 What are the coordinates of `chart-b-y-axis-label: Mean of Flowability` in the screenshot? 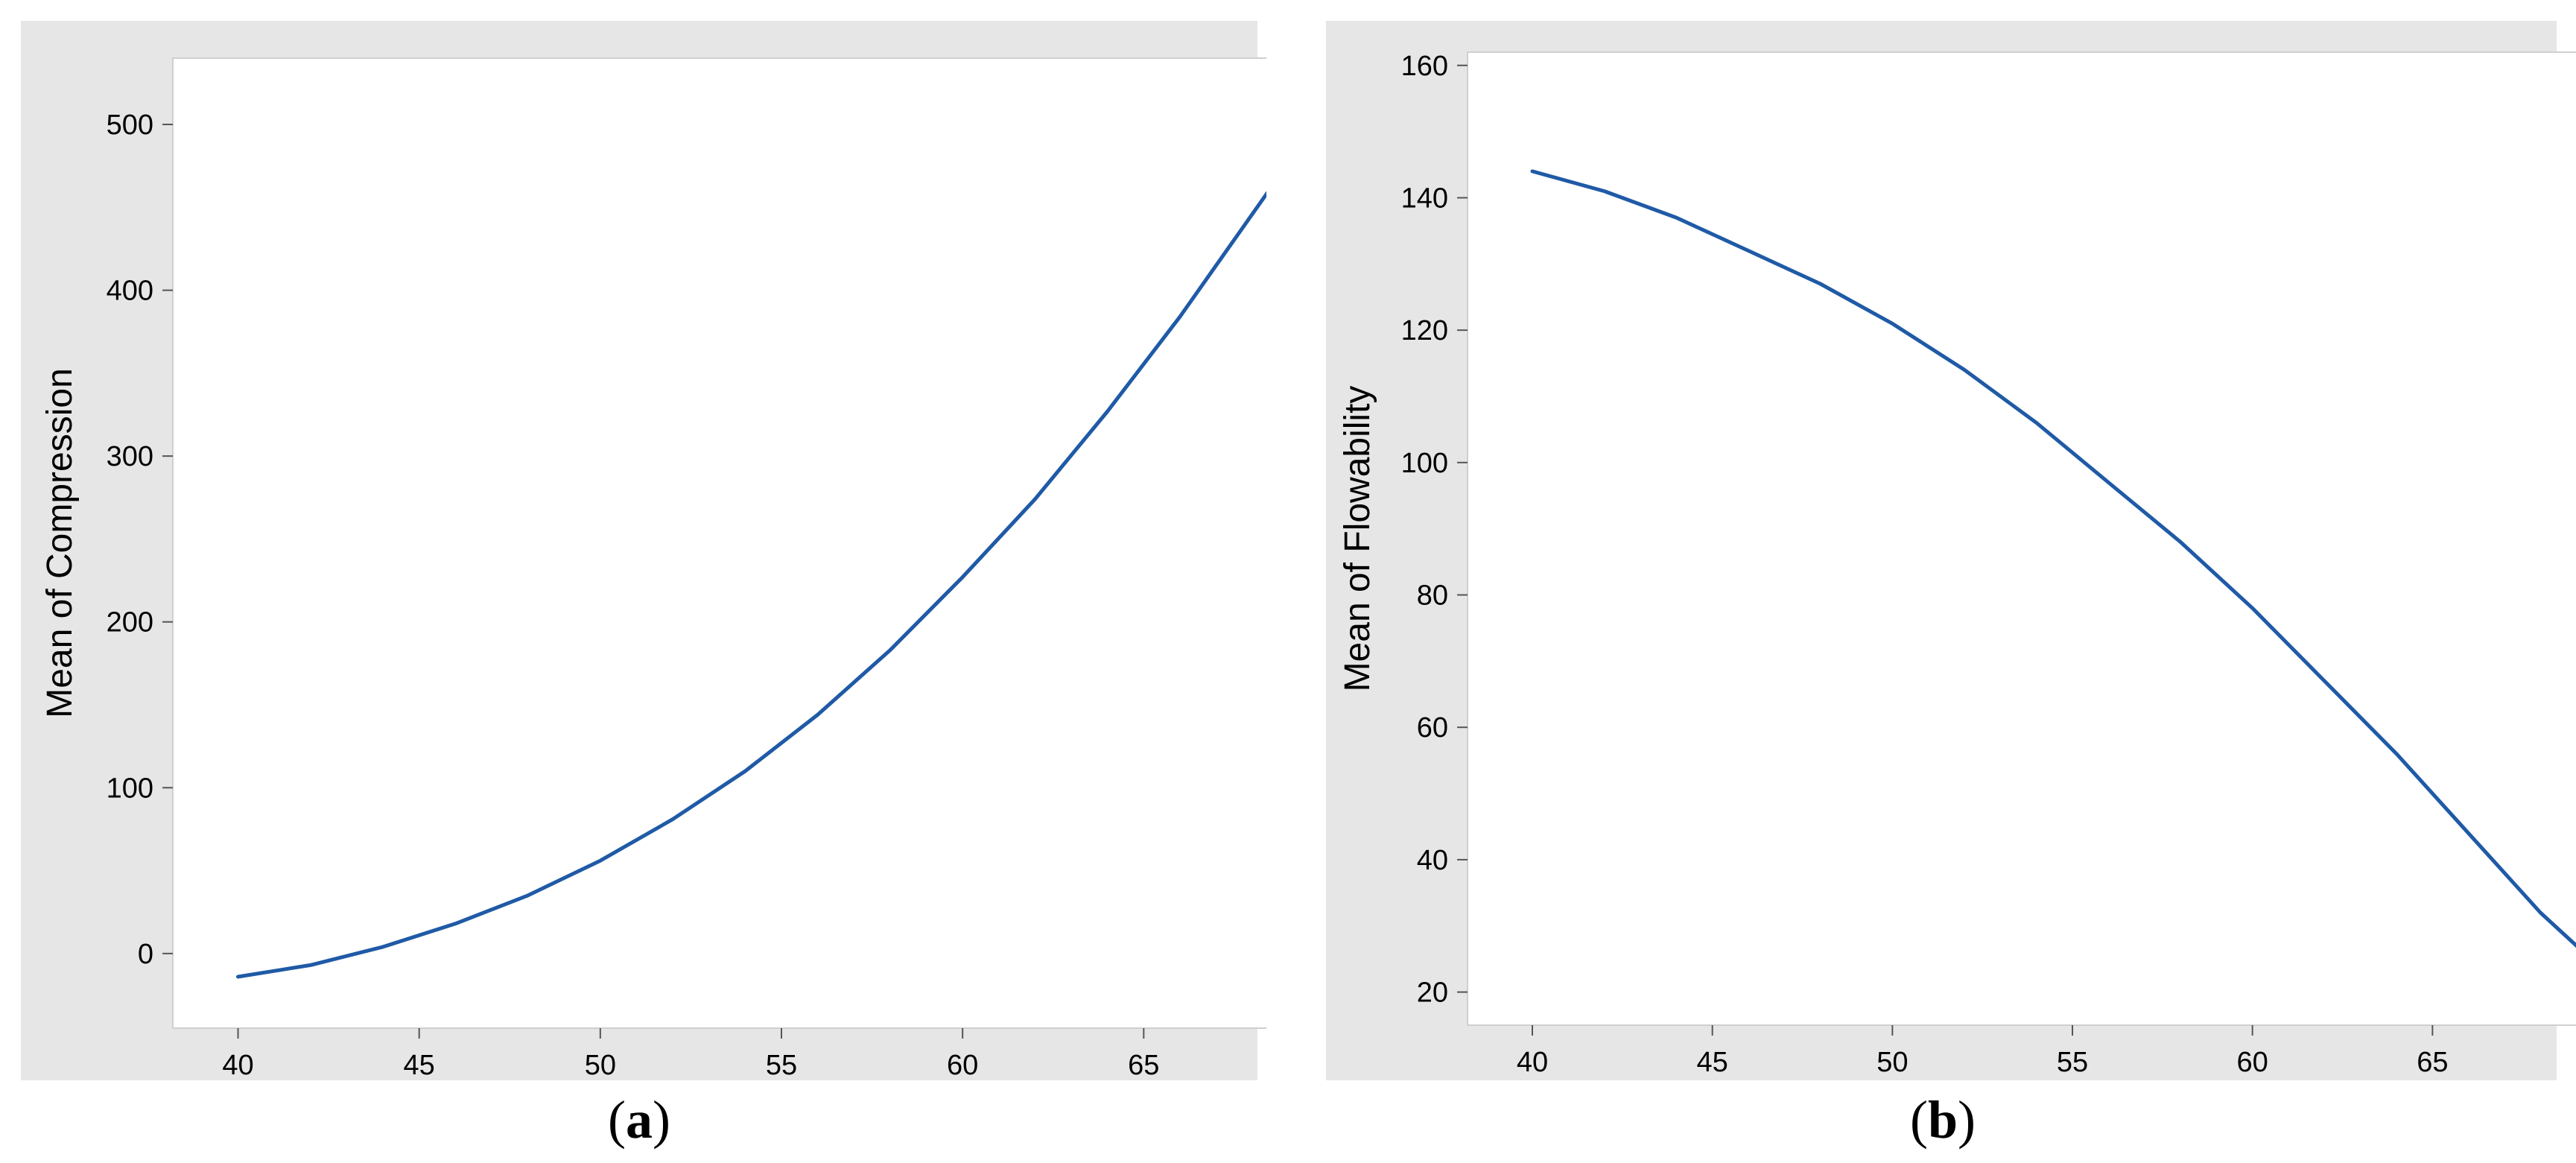 It's located at (1358, 539).